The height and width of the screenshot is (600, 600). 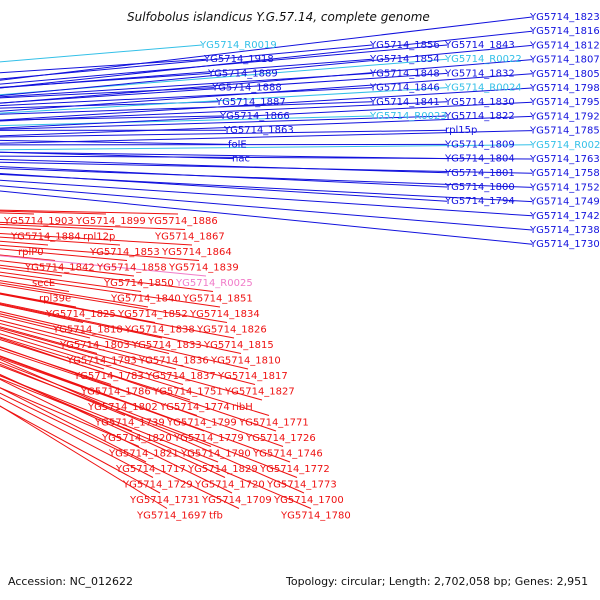 I want to click on gene-label-f-24: YG5714_1801, so click(x=479, y=173).